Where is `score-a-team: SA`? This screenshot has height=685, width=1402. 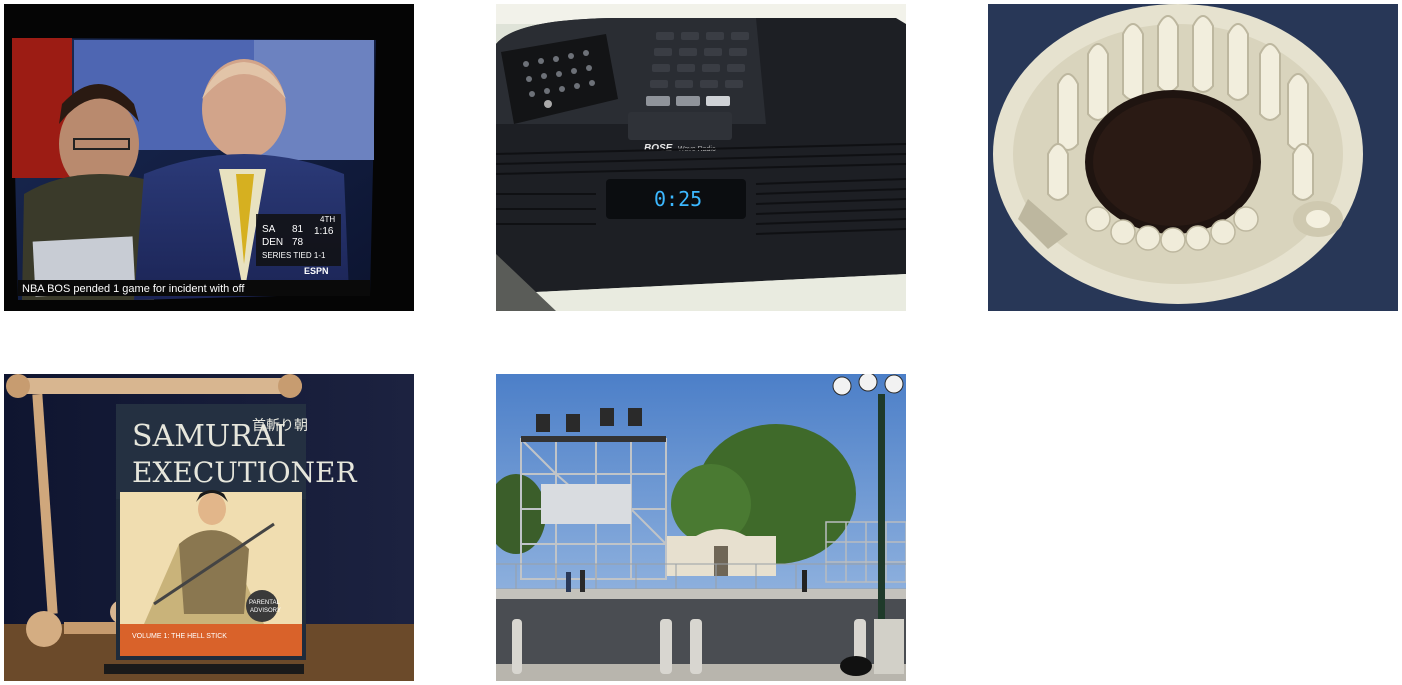 score-a-team: SA is located at coordinates (269, 229).